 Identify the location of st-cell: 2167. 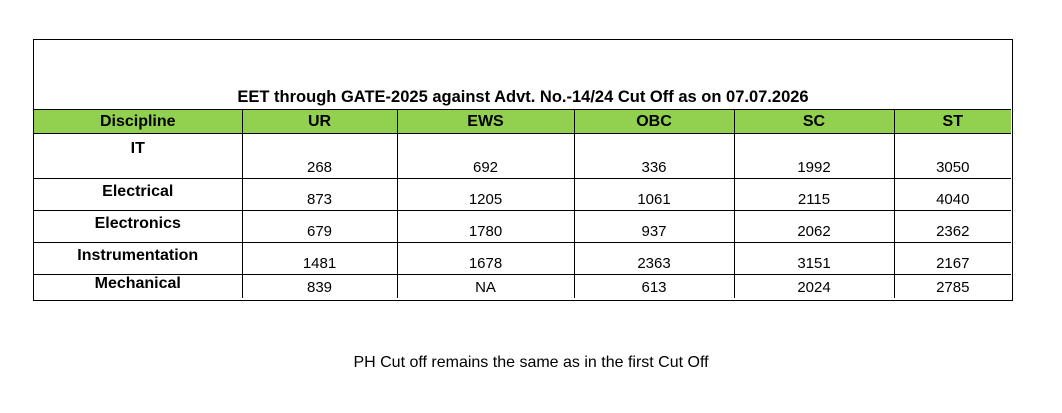
(952, 258).